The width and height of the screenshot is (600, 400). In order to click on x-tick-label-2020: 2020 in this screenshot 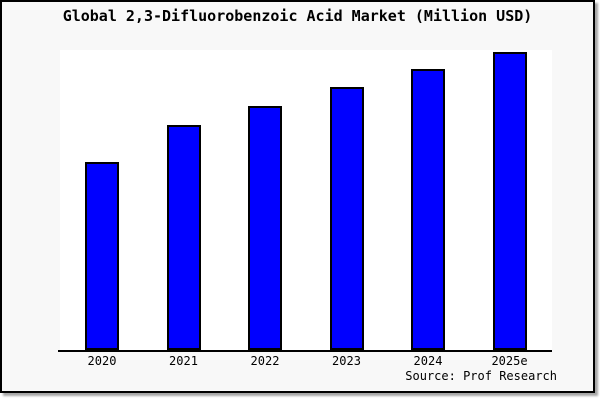, I will do `click(102, 361)`.